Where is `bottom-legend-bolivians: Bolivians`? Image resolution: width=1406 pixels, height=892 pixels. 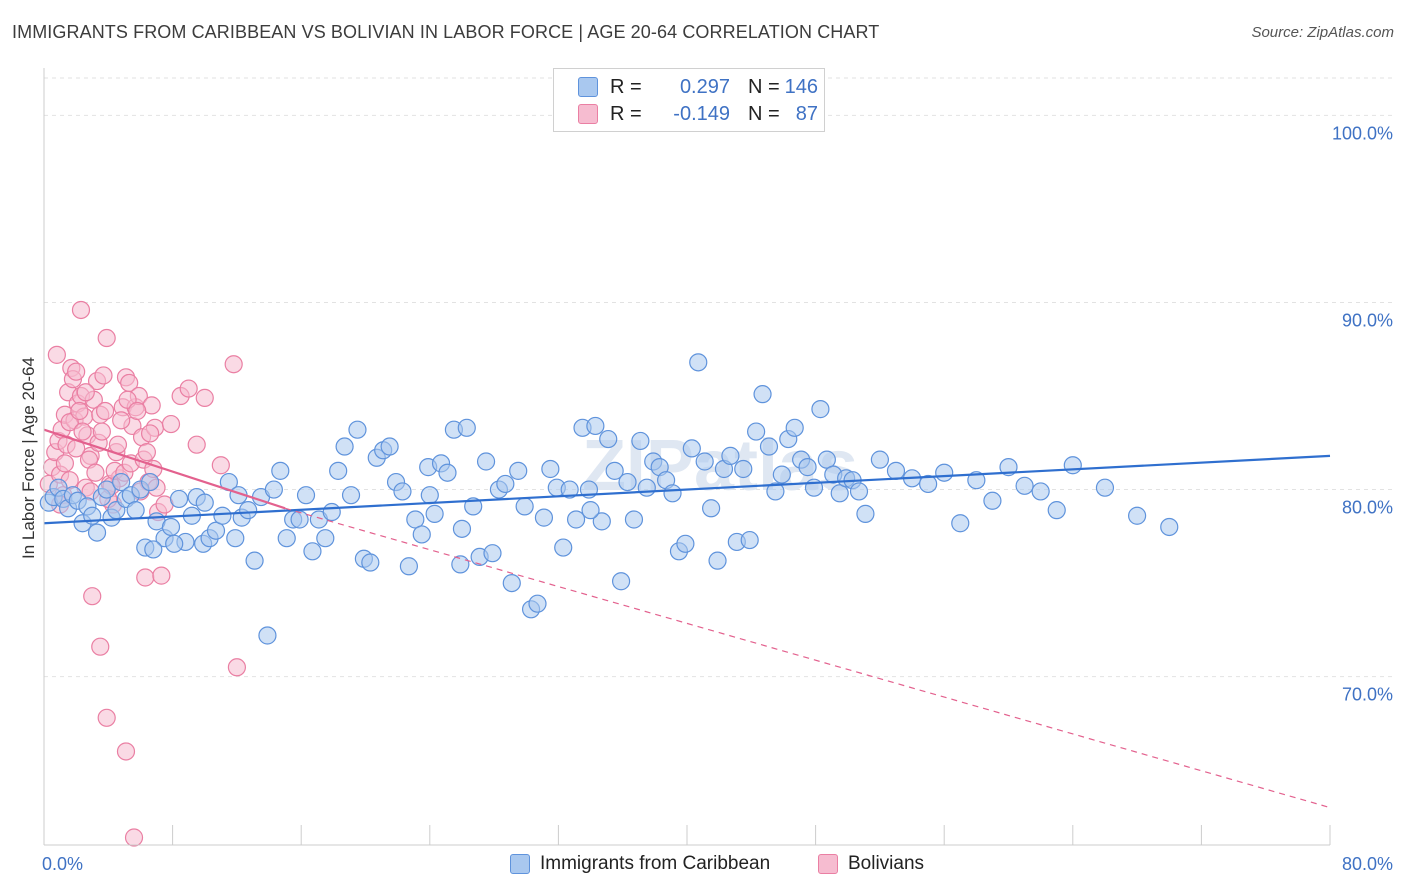 bottom-legend-bolivians: Bolivians is located at coordinates (871, 864).